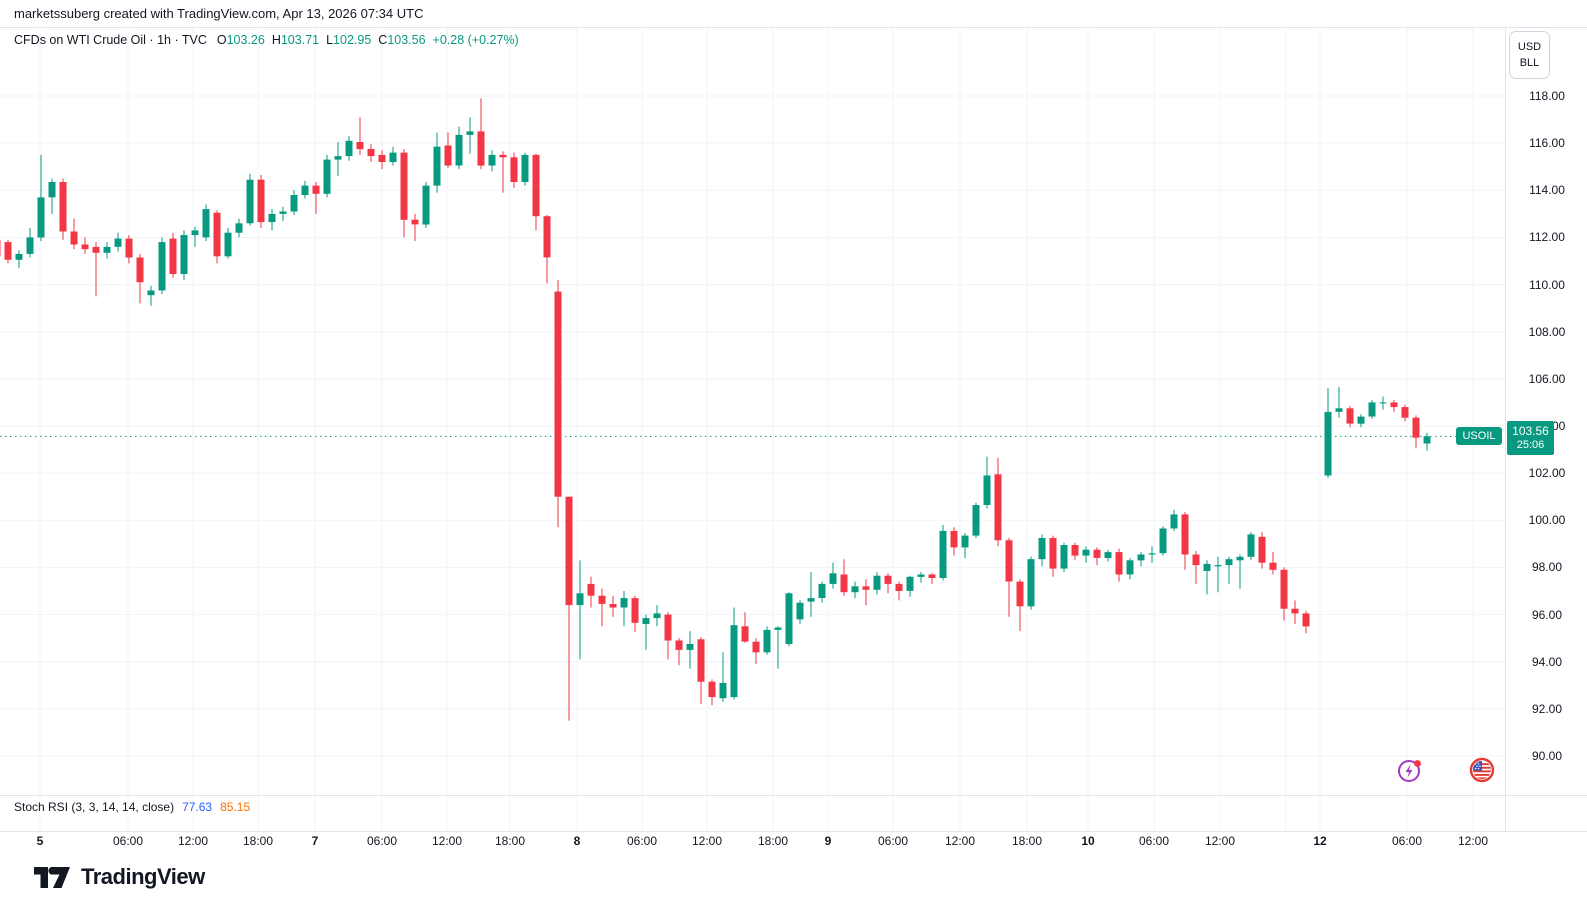 The image size is (1587, 917). Describe the element at coordinates (1547, 756) in the screenshot. I see `price-axis-label: 90.00` at that location.